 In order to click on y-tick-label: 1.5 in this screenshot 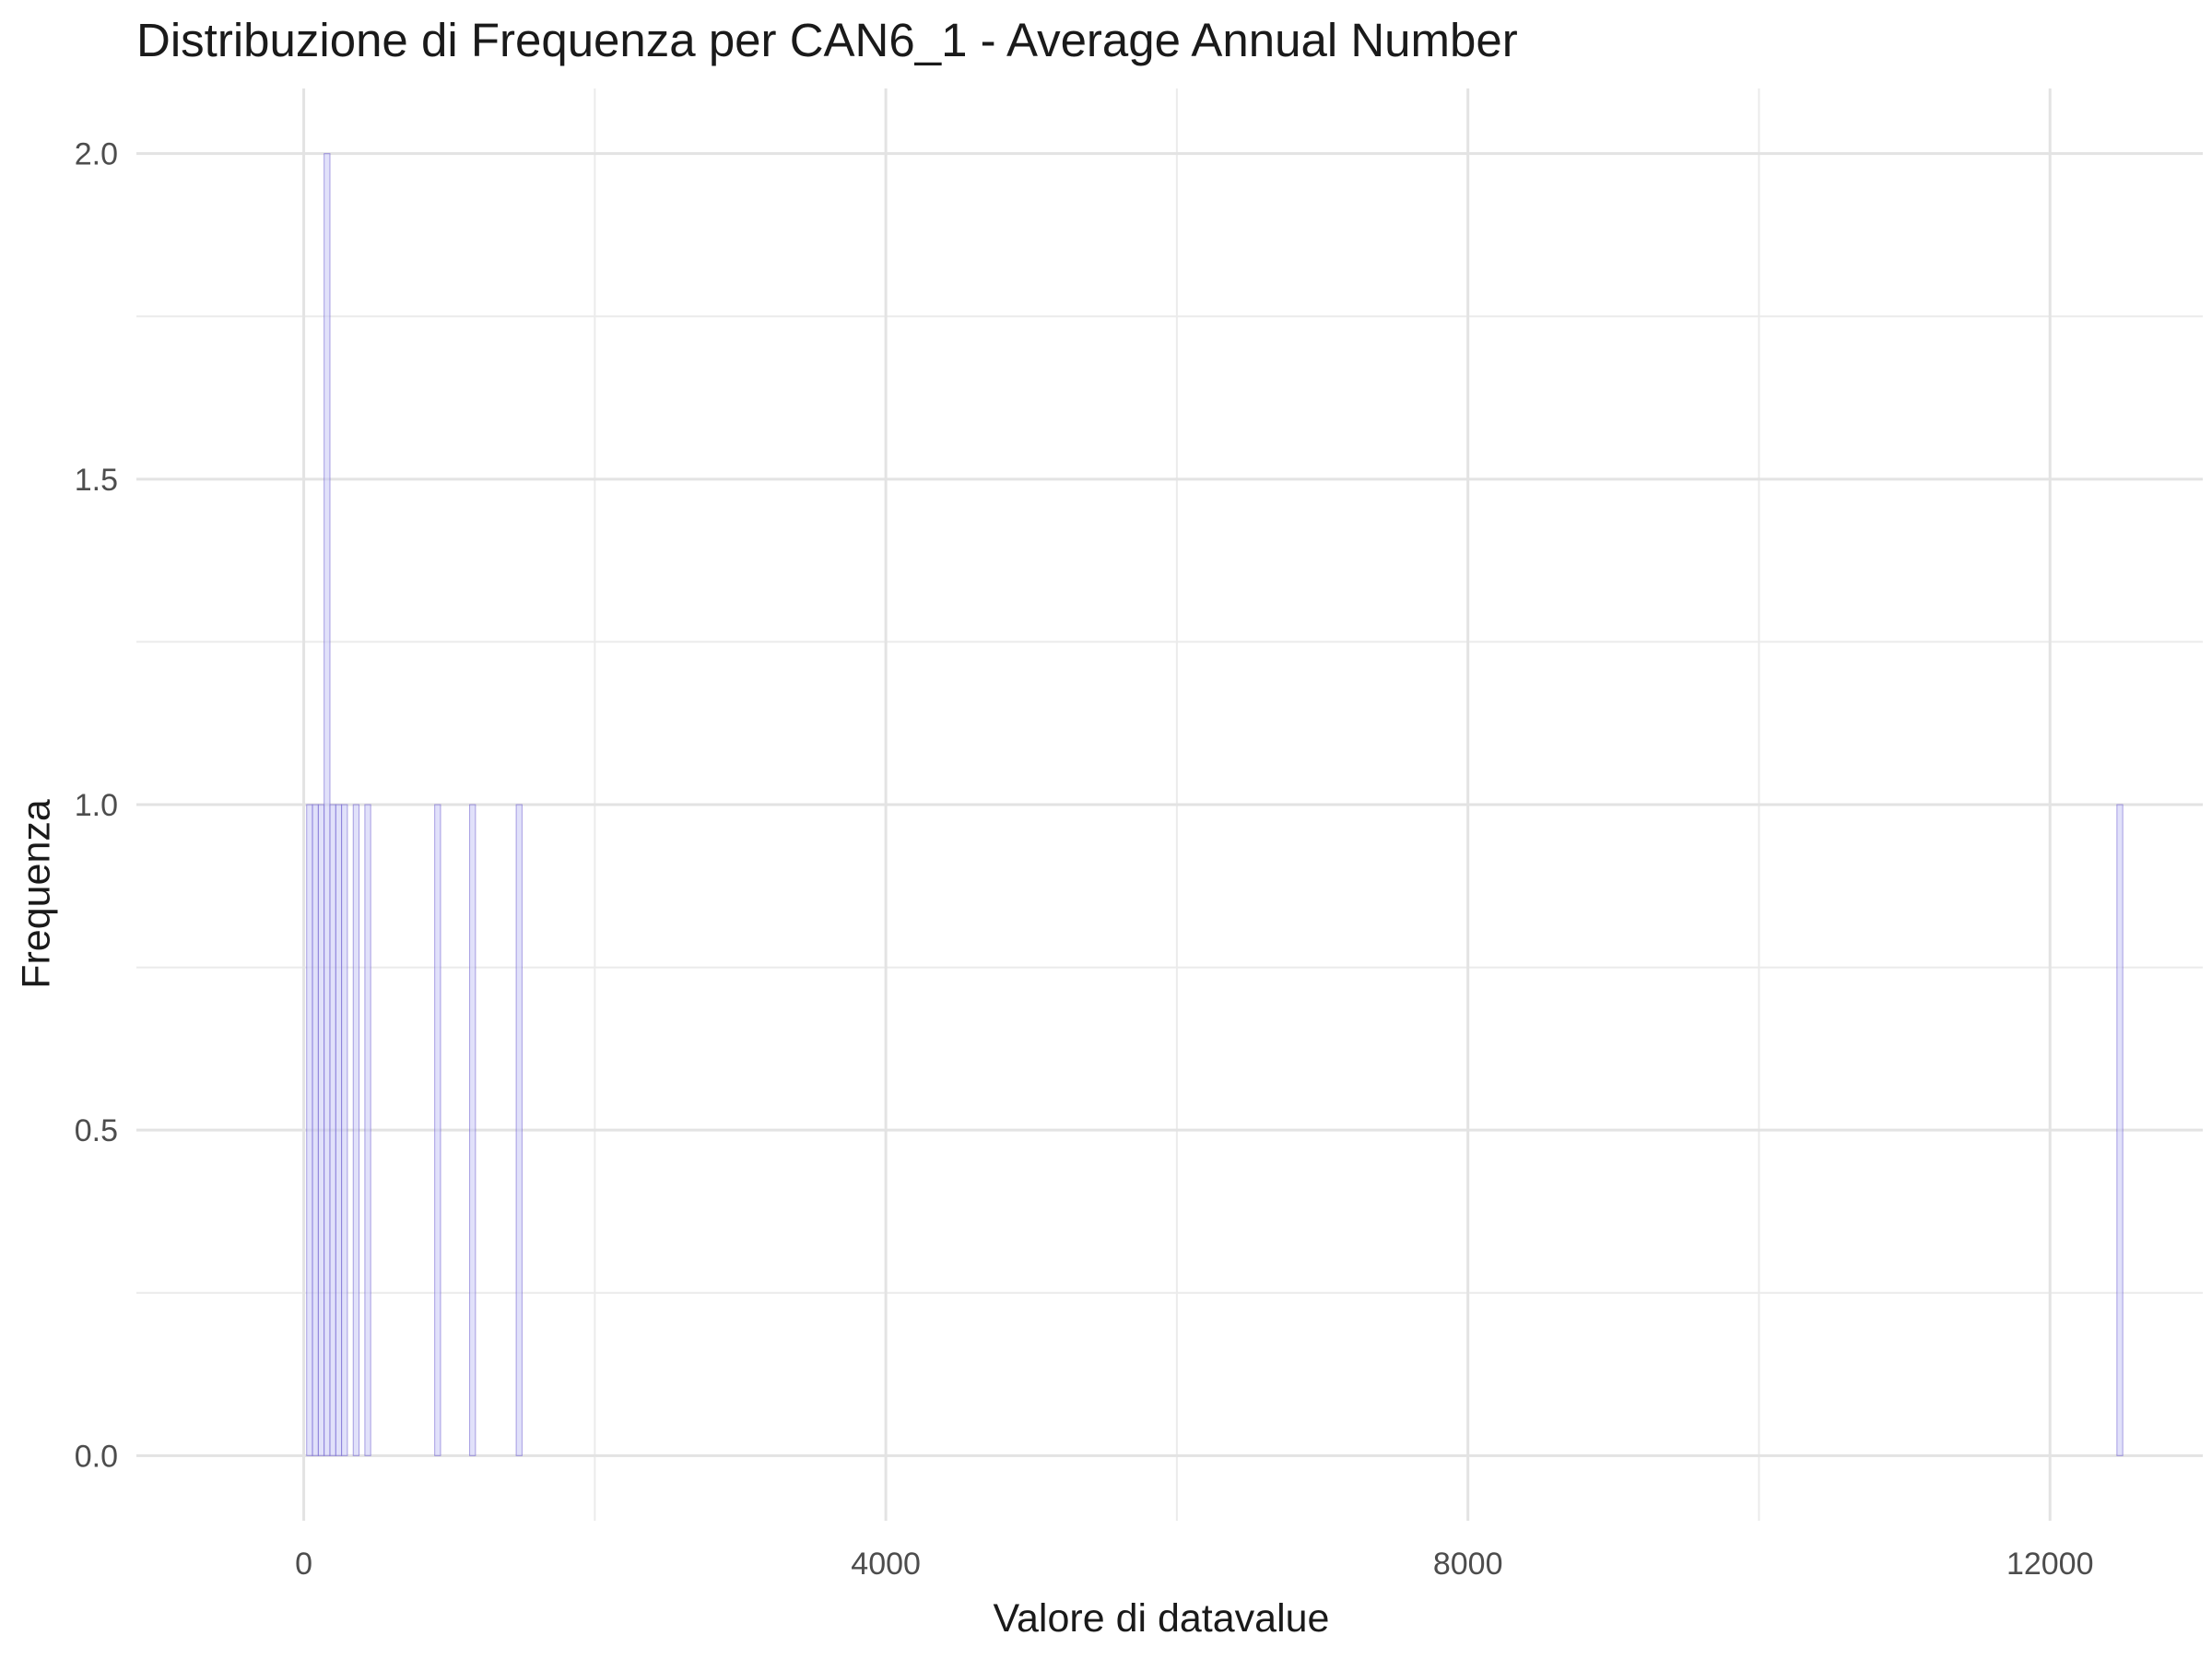, I will do `click(96, 480)`.